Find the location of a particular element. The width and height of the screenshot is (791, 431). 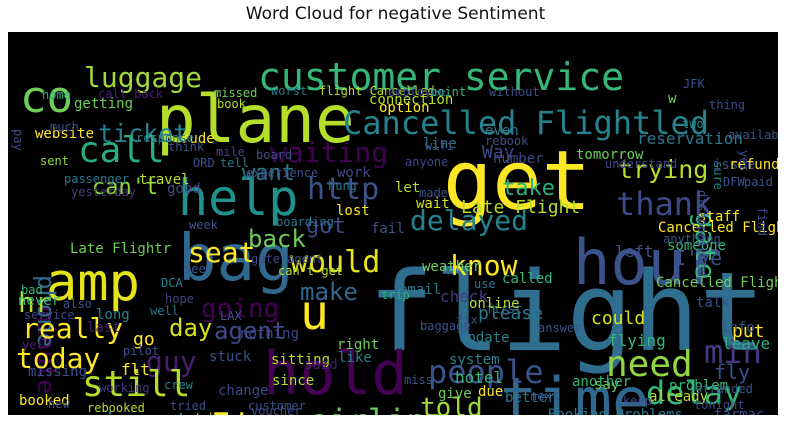

cloud-word: passenger is located at coordinates (96, 179).